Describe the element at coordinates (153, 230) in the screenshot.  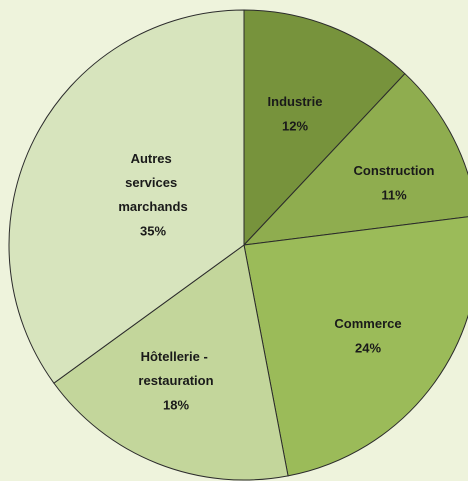
I see `slice-value-label: 35%` at that location.